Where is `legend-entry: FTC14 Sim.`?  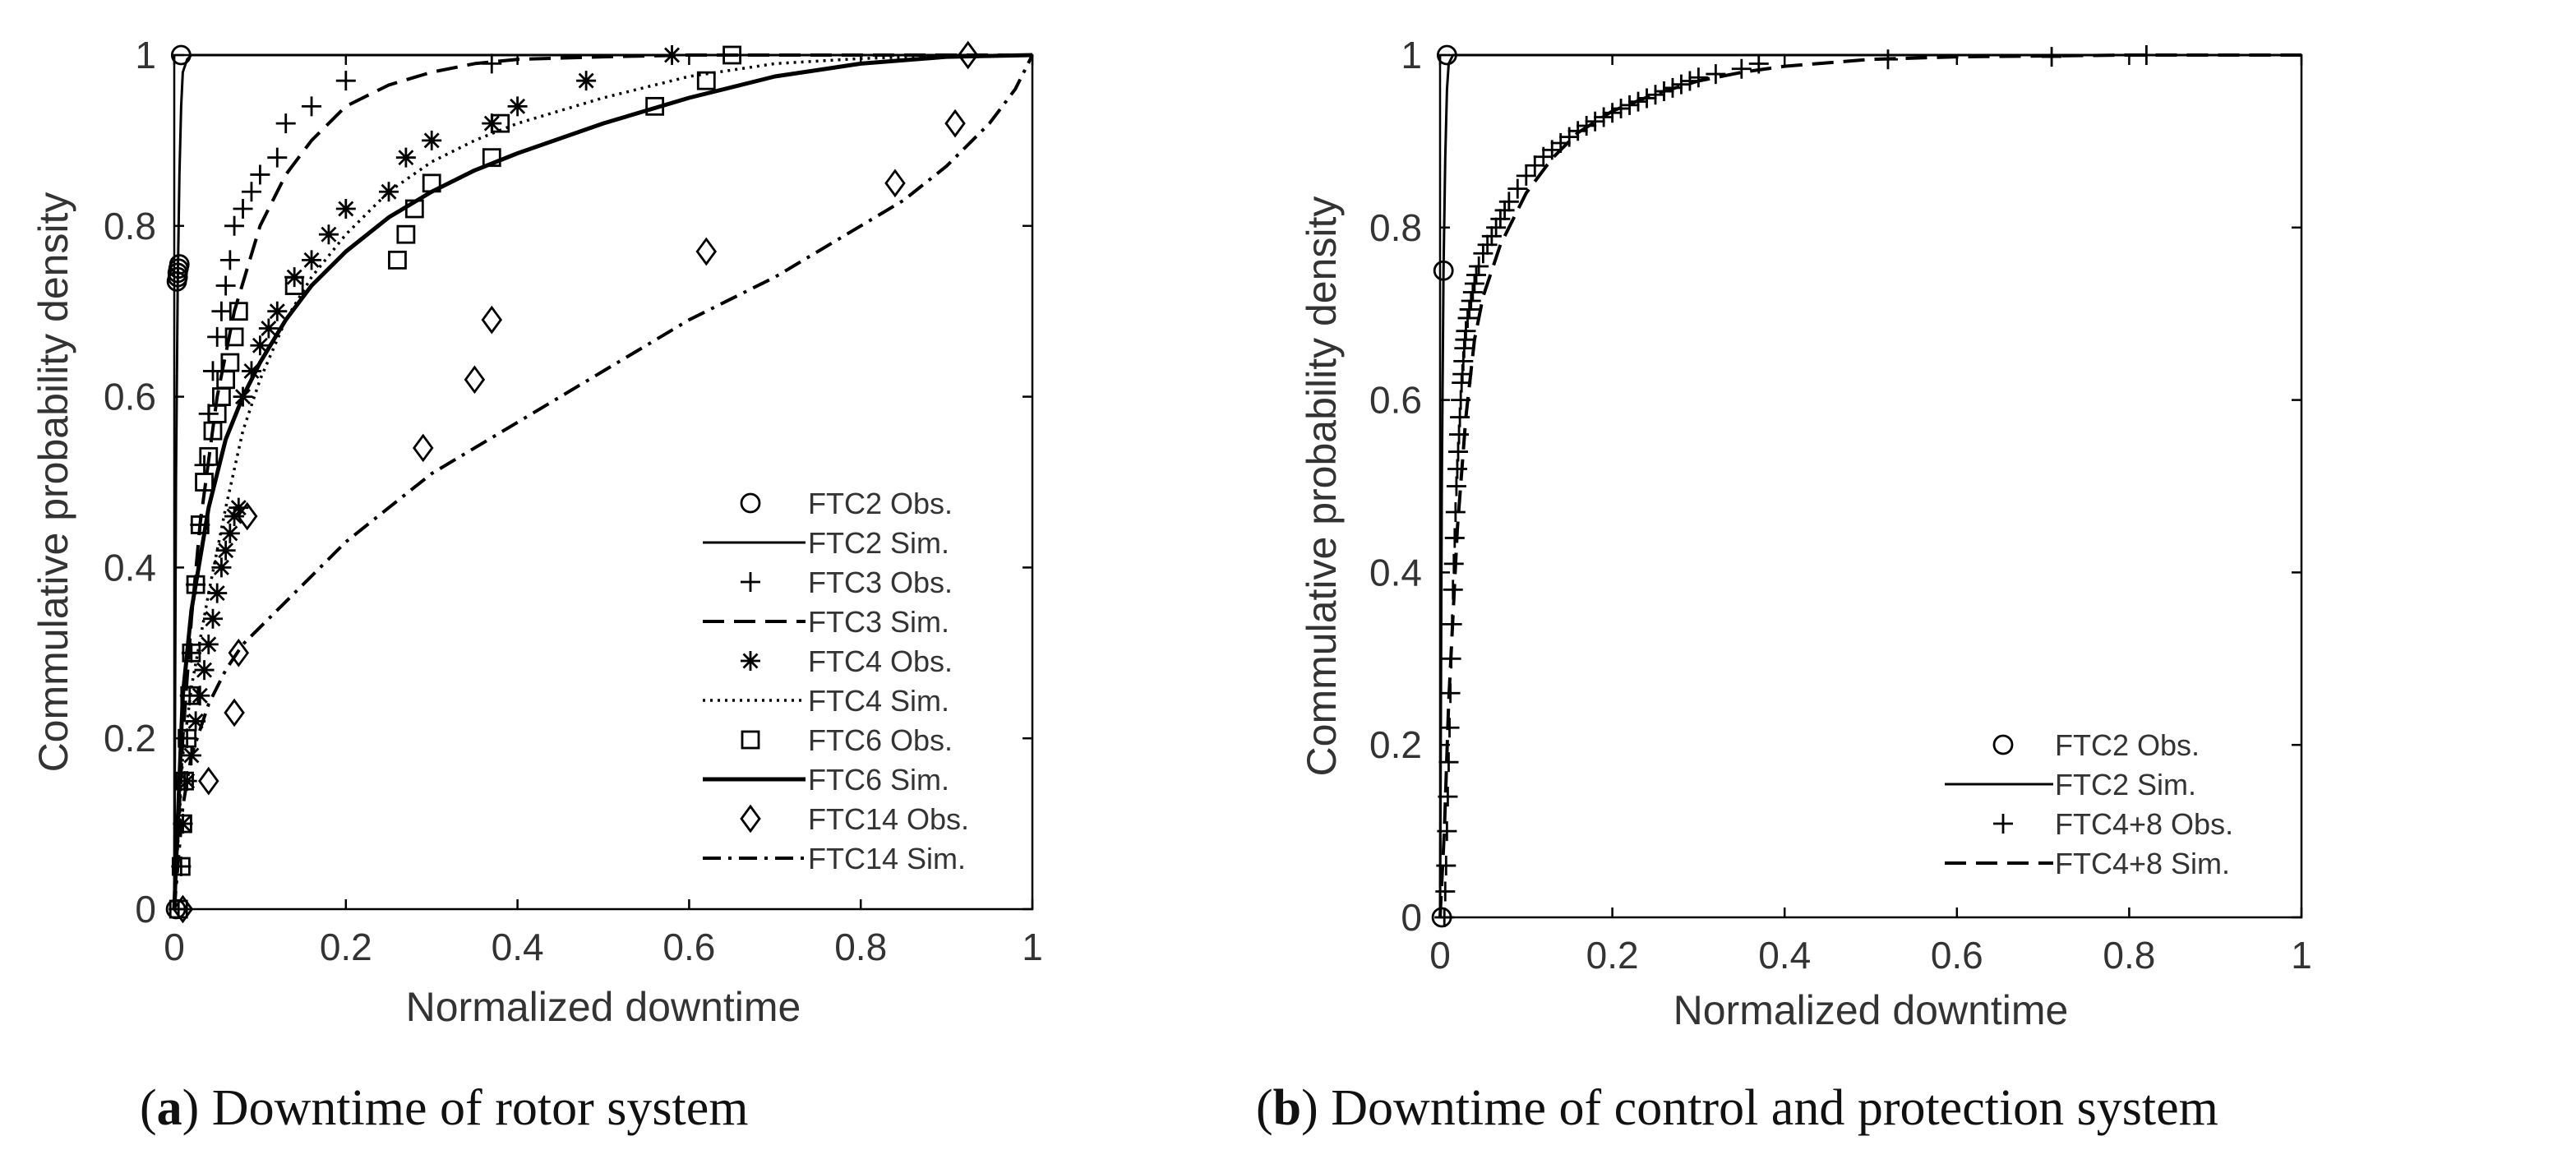 legend-entry: FTC14 Sim. is located at coordinates (834, 859).